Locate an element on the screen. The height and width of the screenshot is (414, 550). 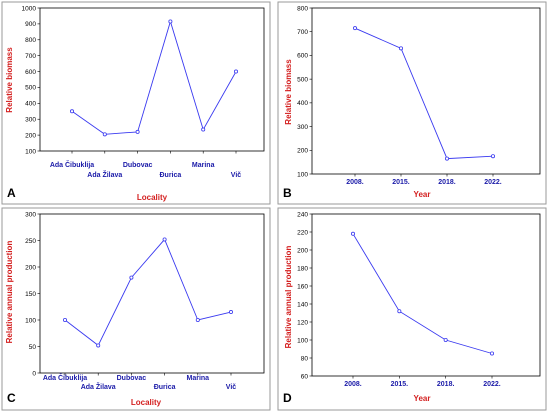
panel-b-y-tick-label: 800 is located at coordinates (302, 8).